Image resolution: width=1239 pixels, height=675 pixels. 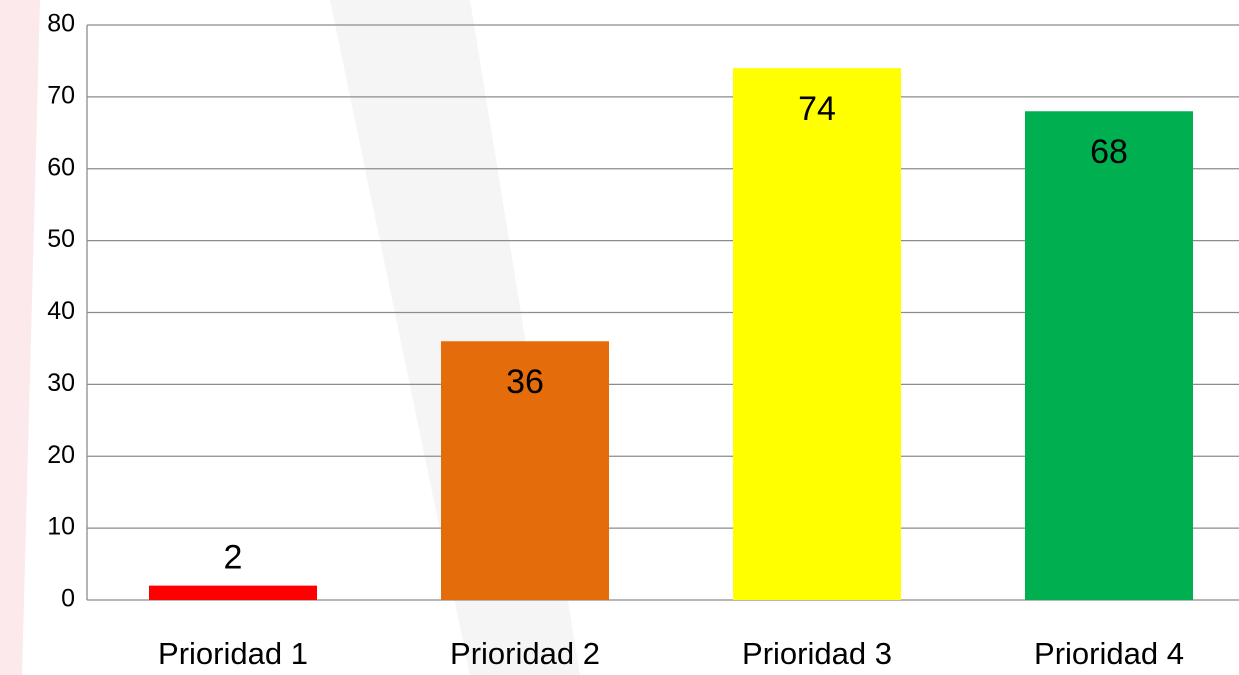 What do you see at coordinates (61, 455) in the screenshot?
I see `y-tick-label: 20` at bounding box center [61, 455].